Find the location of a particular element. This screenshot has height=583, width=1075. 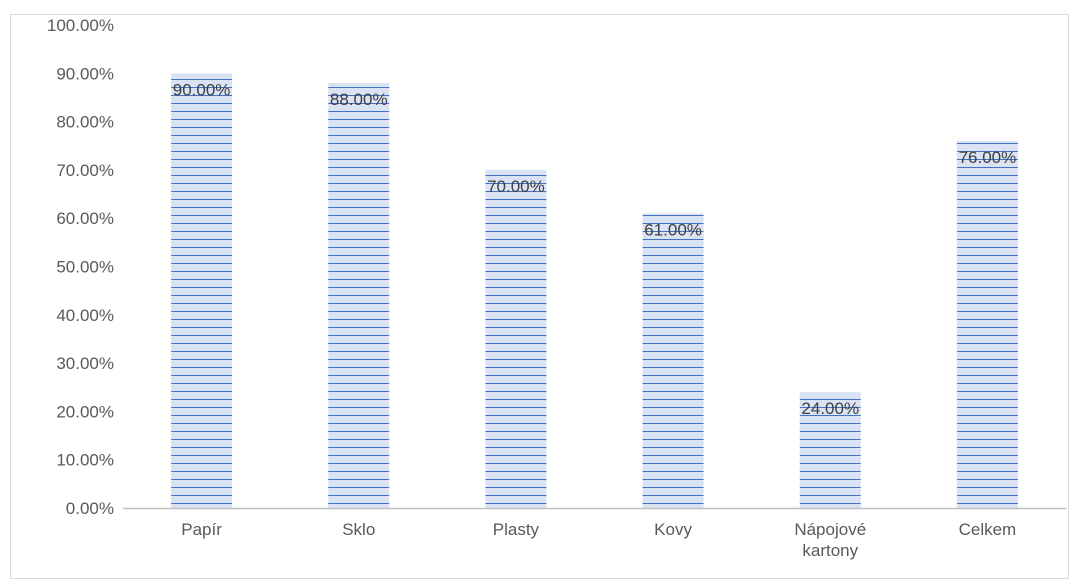

y-tick-label: 90.00% is located at coordinates (85, 73).